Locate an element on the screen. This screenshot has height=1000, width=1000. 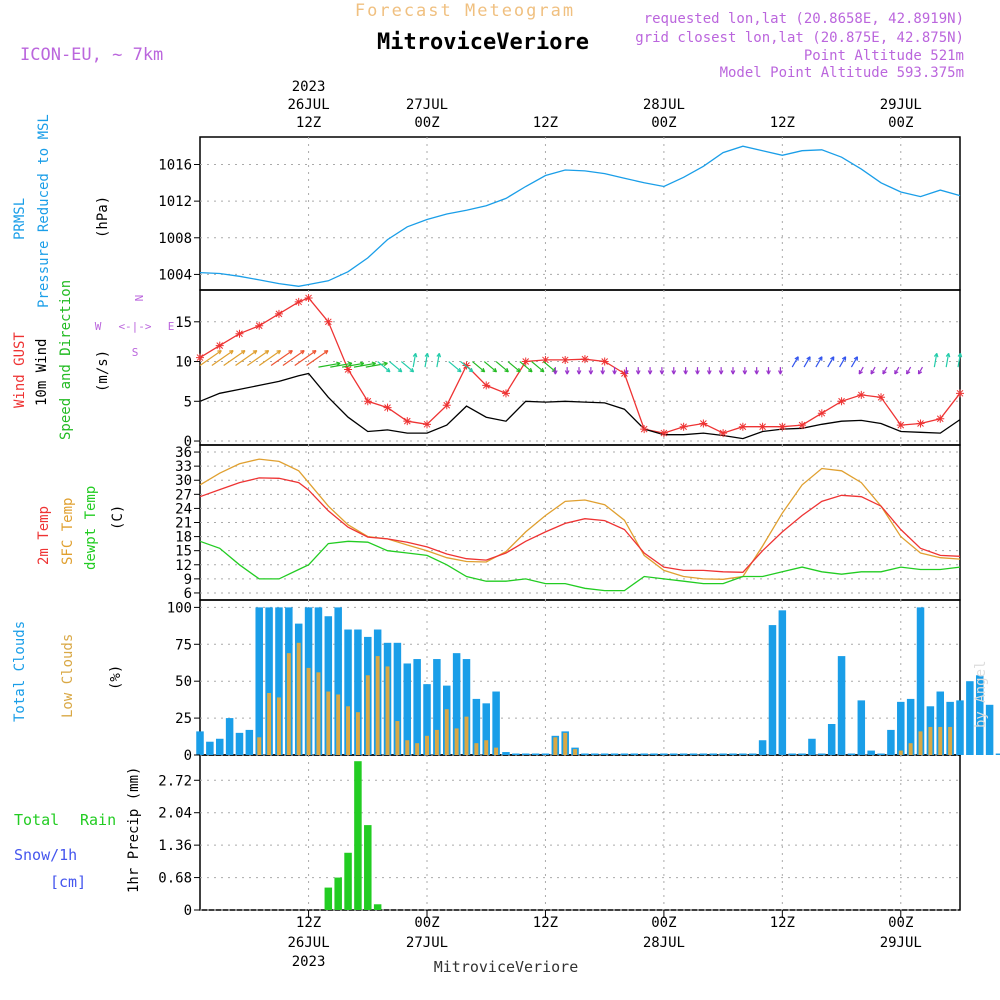
ytick-label: 15 is located at coordinates (183, 323).